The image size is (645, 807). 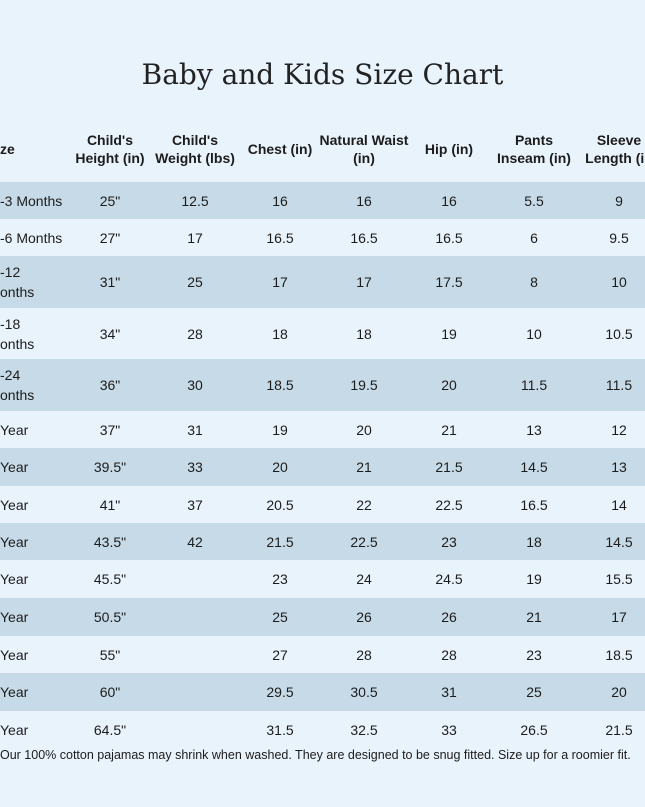 What do you see at coordinates (195, 541) in the screenshot?
I see `table-cell: 42` at bounding box center [195, 541].